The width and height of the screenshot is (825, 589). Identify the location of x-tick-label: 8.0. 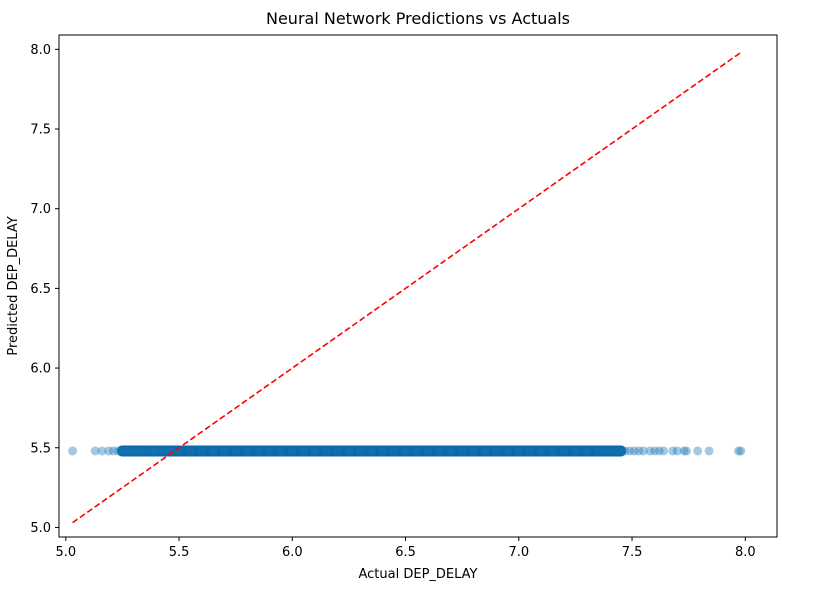
(745, 552).